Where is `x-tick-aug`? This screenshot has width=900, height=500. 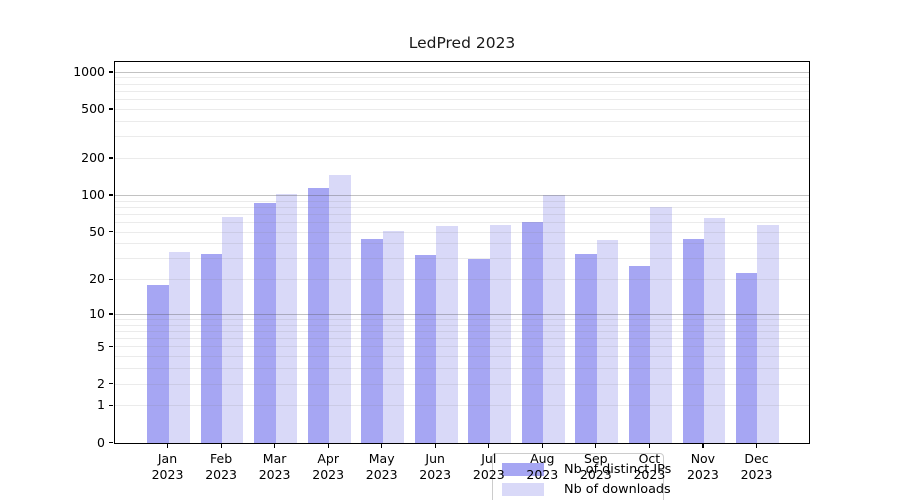 x-tick-aug is located at coordinates (542, 445).